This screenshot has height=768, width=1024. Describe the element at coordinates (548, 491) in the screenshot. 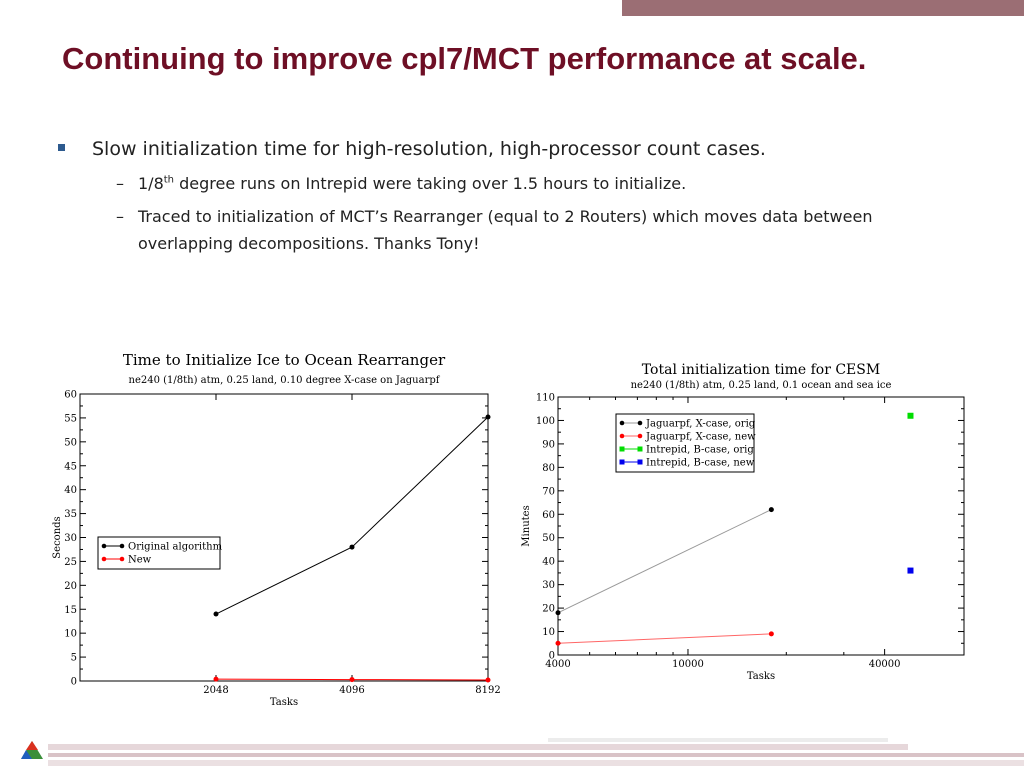

I see `y-tick-label: 70` at that location.